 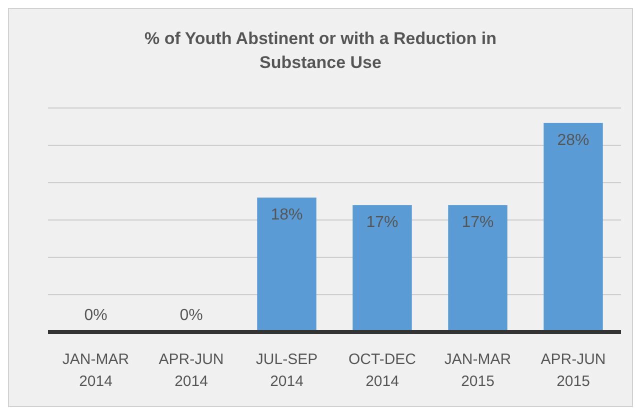 What do you see at coordinates (287, 370) in the screenshot?
I see `x-tick-label: JUL-SEP 2014` at bounding box center [287, 370].